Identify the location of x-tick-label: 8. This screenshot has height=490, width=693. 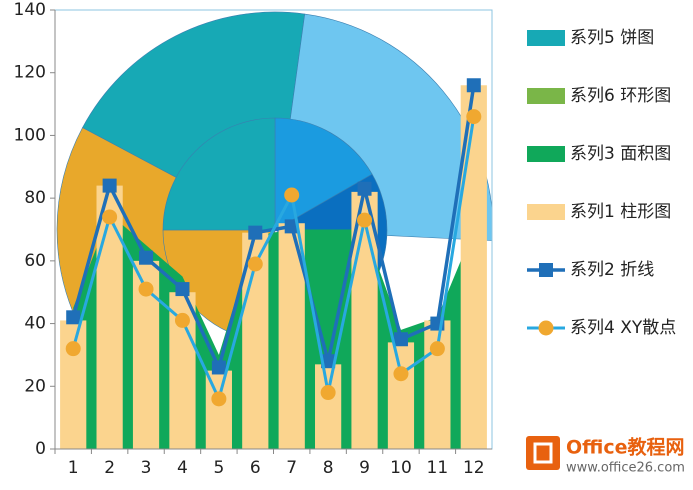
(328, 468).